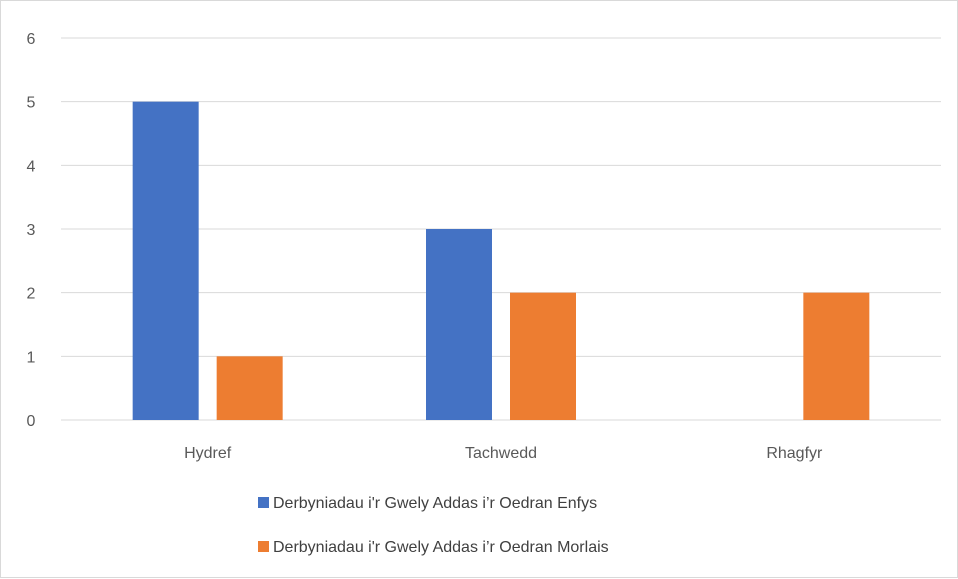 Image resolution: width=958 pixels, height=579 pixels. What do you see at coordinates (31, 357) in the screenshot?
I see `y-tick-label: 1` at bounding box center [31, 357].